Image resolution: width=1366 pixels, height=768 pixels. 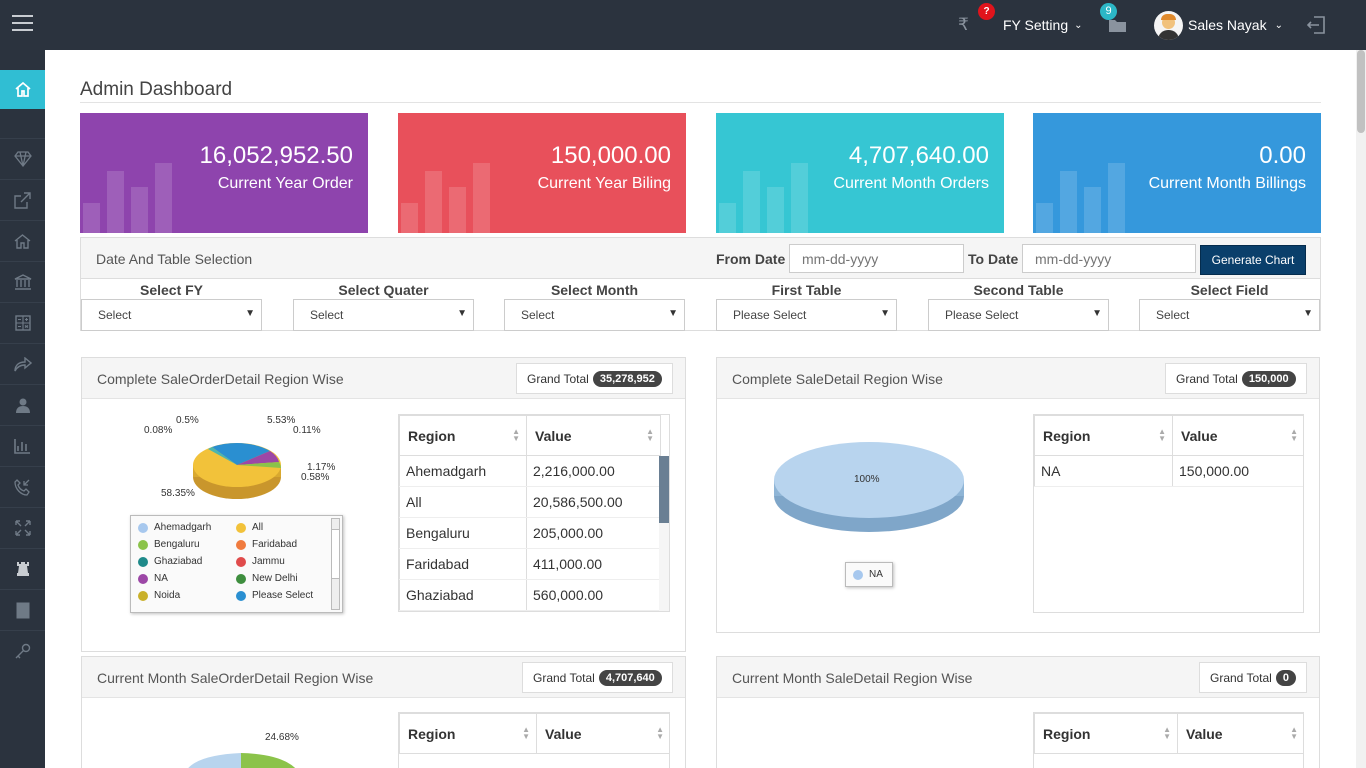 What do you see at coordinates (664, 533) in the screenshot?
I see `table-scrollbar` at bounding box center [664, 533].